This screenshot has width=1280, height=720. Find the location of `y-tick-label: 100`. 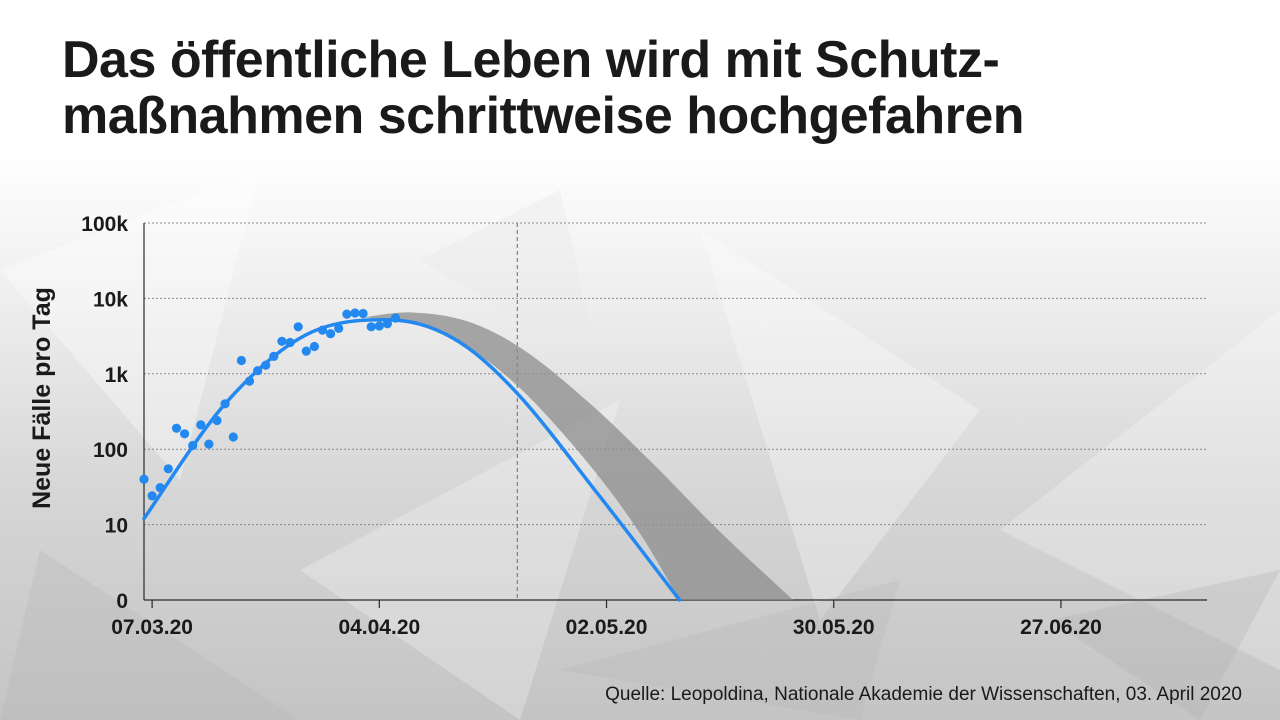

y-tick-label: 100 is located at coordinates (110, 450).